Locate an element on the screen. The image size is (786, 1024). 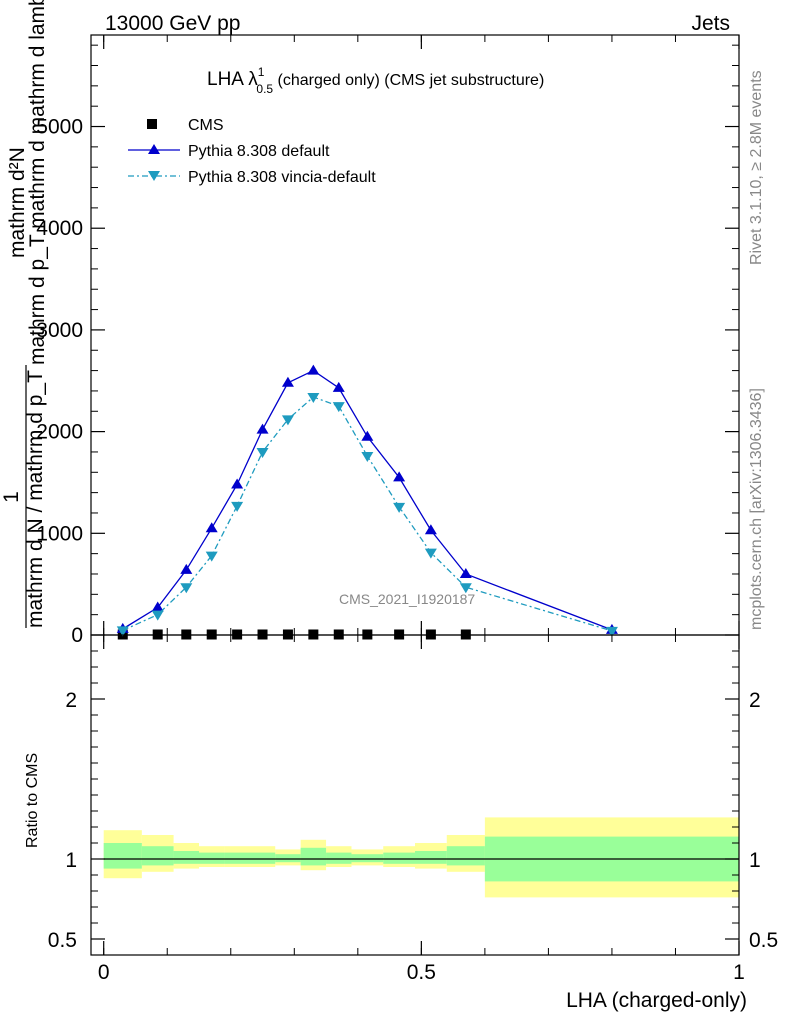
main-y-tick-label: 2000 is located at coordinates (59, 432).